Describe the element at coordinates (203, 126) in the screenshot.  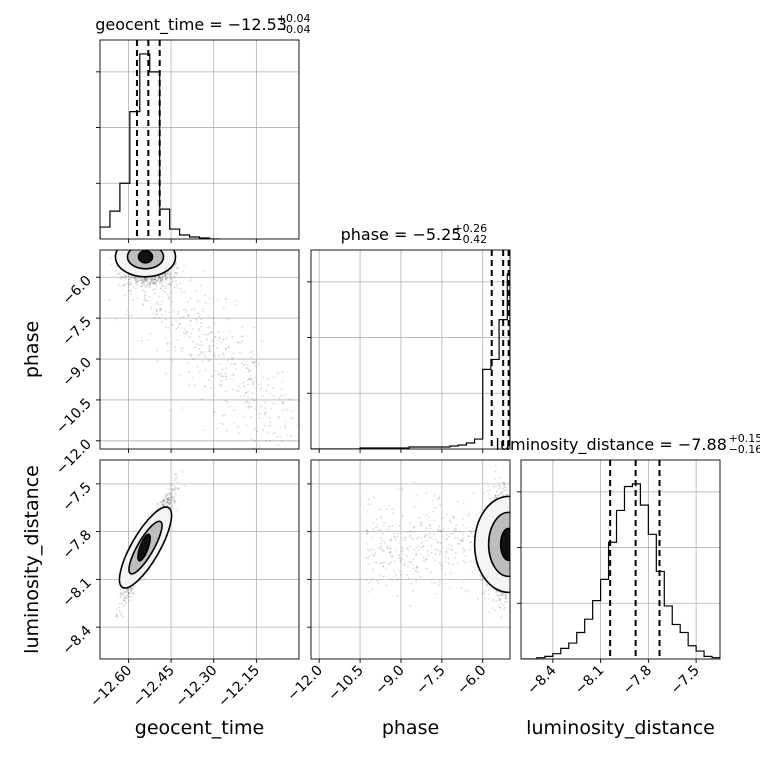
I see `histogram-geocent_time: geocent_time = −12.53+0.04−0.04` at that location.